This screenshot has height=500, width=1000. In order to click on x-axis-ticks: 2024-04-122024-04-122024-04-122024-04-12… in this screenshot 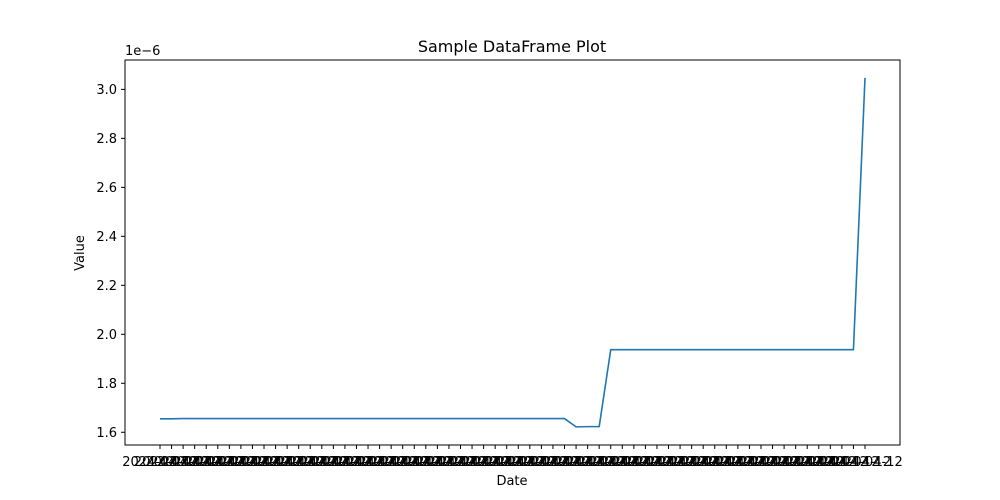, I will do `click(512, 457)`.